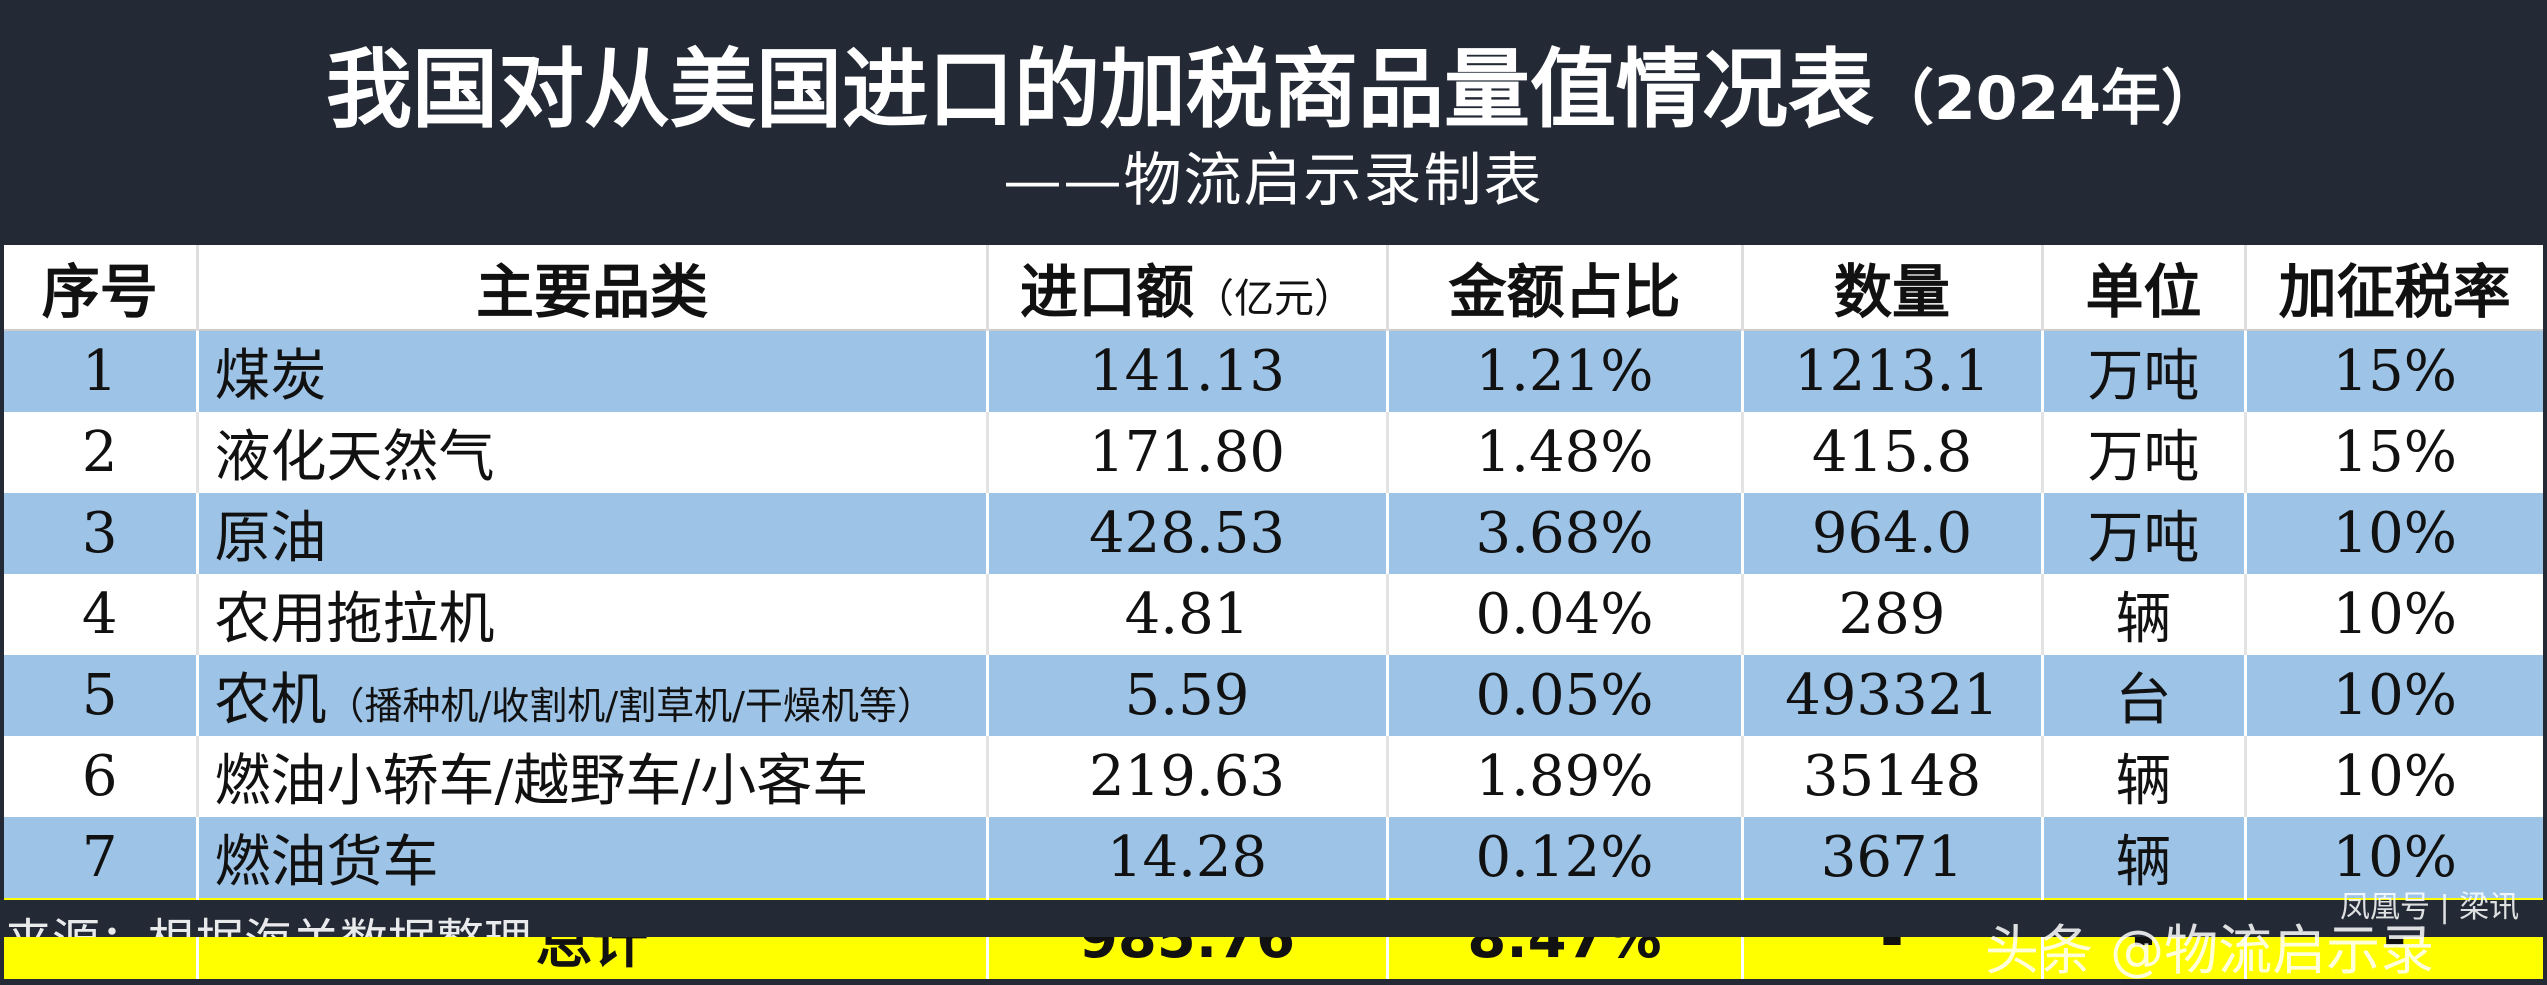 This screenshot has height=985, width=2547. Describe the element at coordinates (270, 538) in the screenshot. I see `category-name: 原油` at that location.